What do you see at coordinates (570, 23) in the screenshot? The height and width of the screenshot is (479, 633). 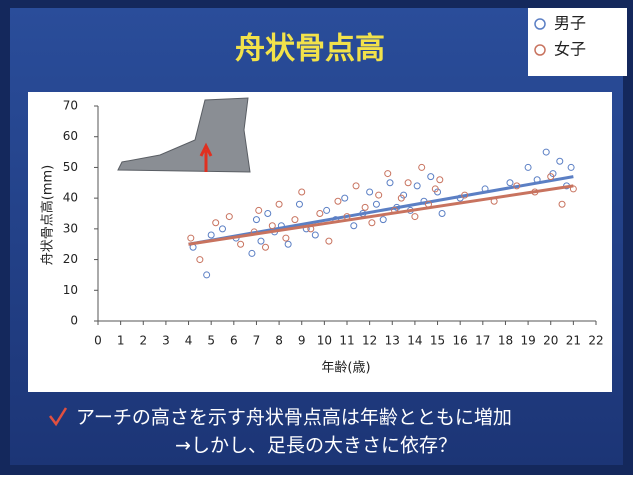 I see `legend-label: 男子` at bounding box center [570, 23].